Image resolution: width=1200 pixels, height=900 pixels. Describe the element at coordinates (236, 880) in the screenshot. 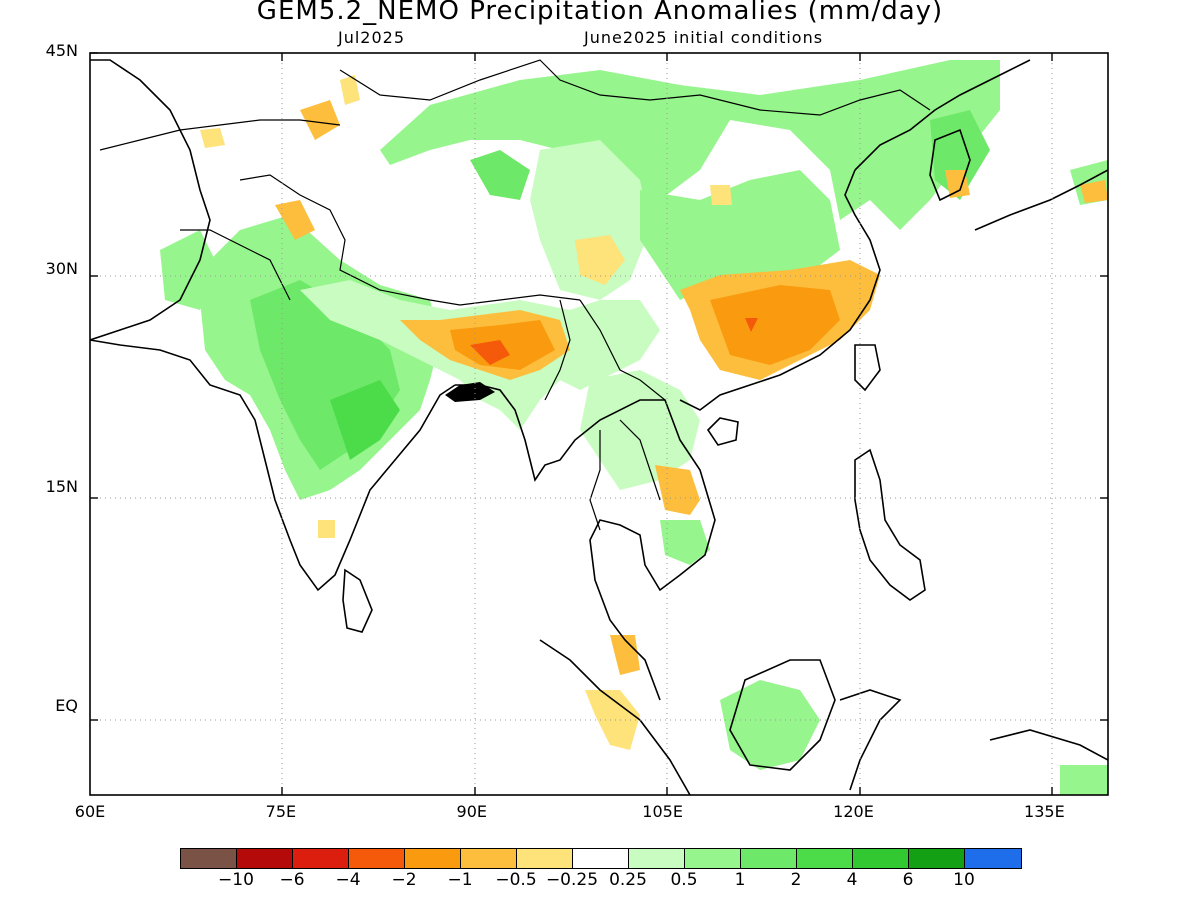

I see `colorbar-label-0: −10` at that location.